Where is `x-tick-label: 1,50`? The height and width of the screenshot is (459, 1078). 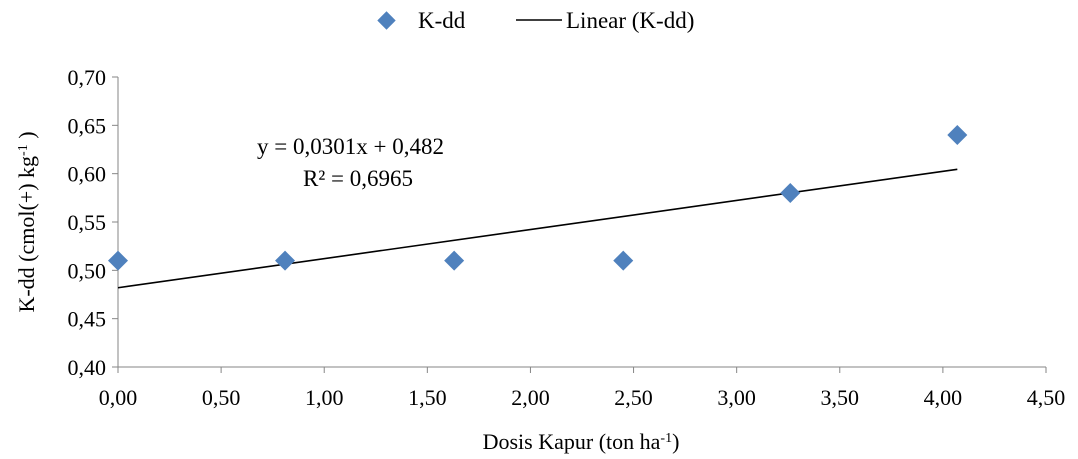 x-tick-label: 1,50 is located at coordinates (427, 397).